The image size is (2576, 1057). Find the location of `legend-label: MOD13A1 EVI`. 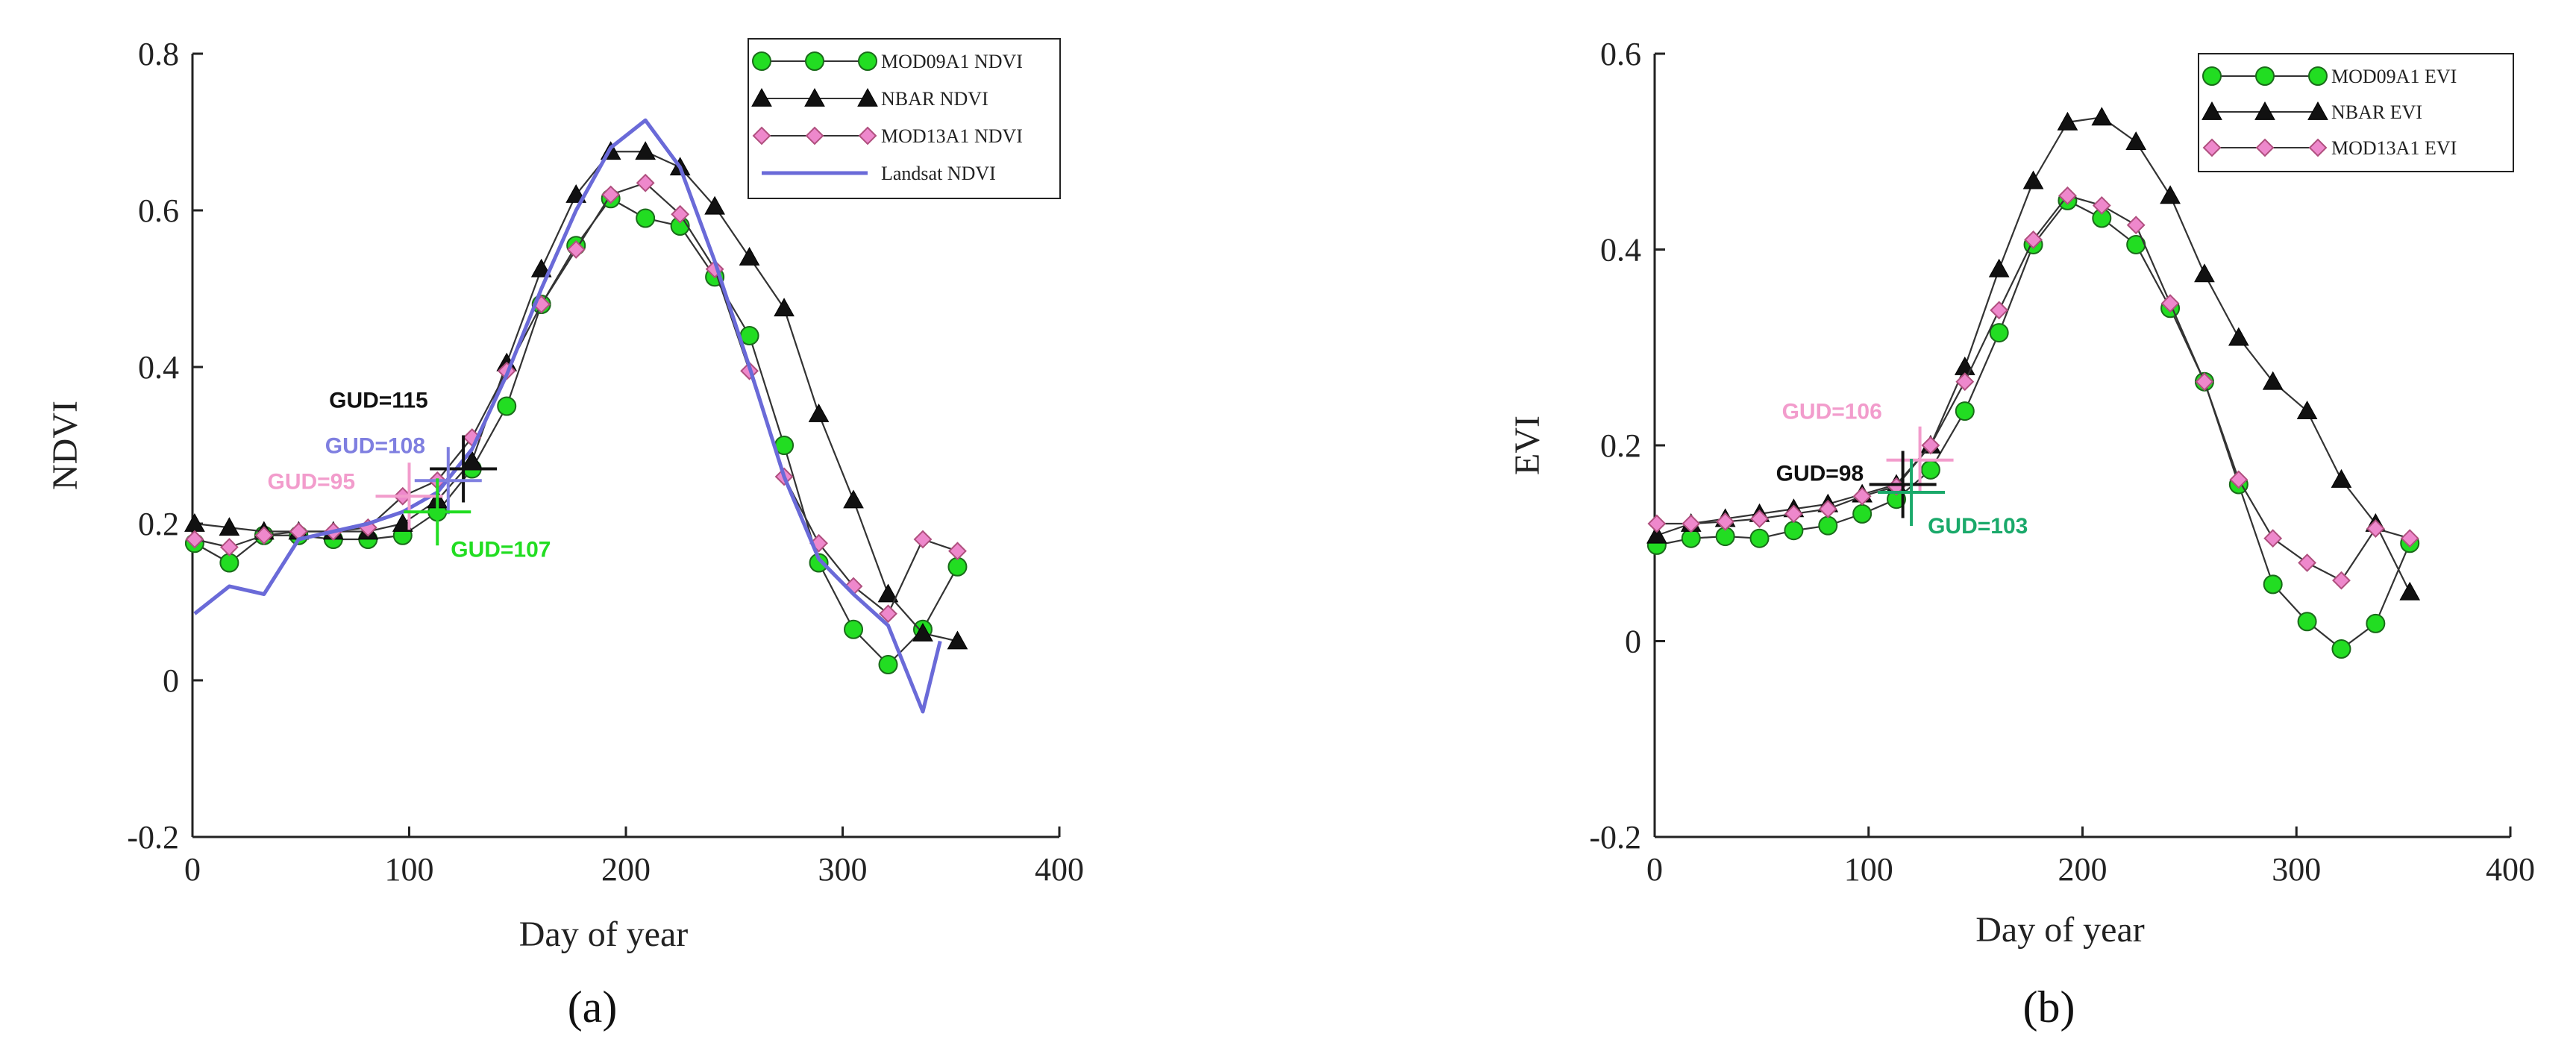

legend-label: MOD13A1 EVI is located at coordinates (2394, 148).